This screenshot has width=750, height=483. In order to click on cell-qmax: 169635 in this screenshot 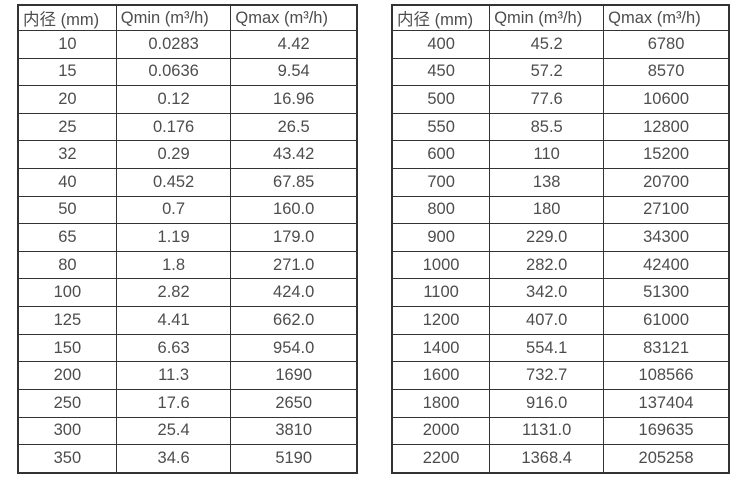, I will do `click(666, 431)`.